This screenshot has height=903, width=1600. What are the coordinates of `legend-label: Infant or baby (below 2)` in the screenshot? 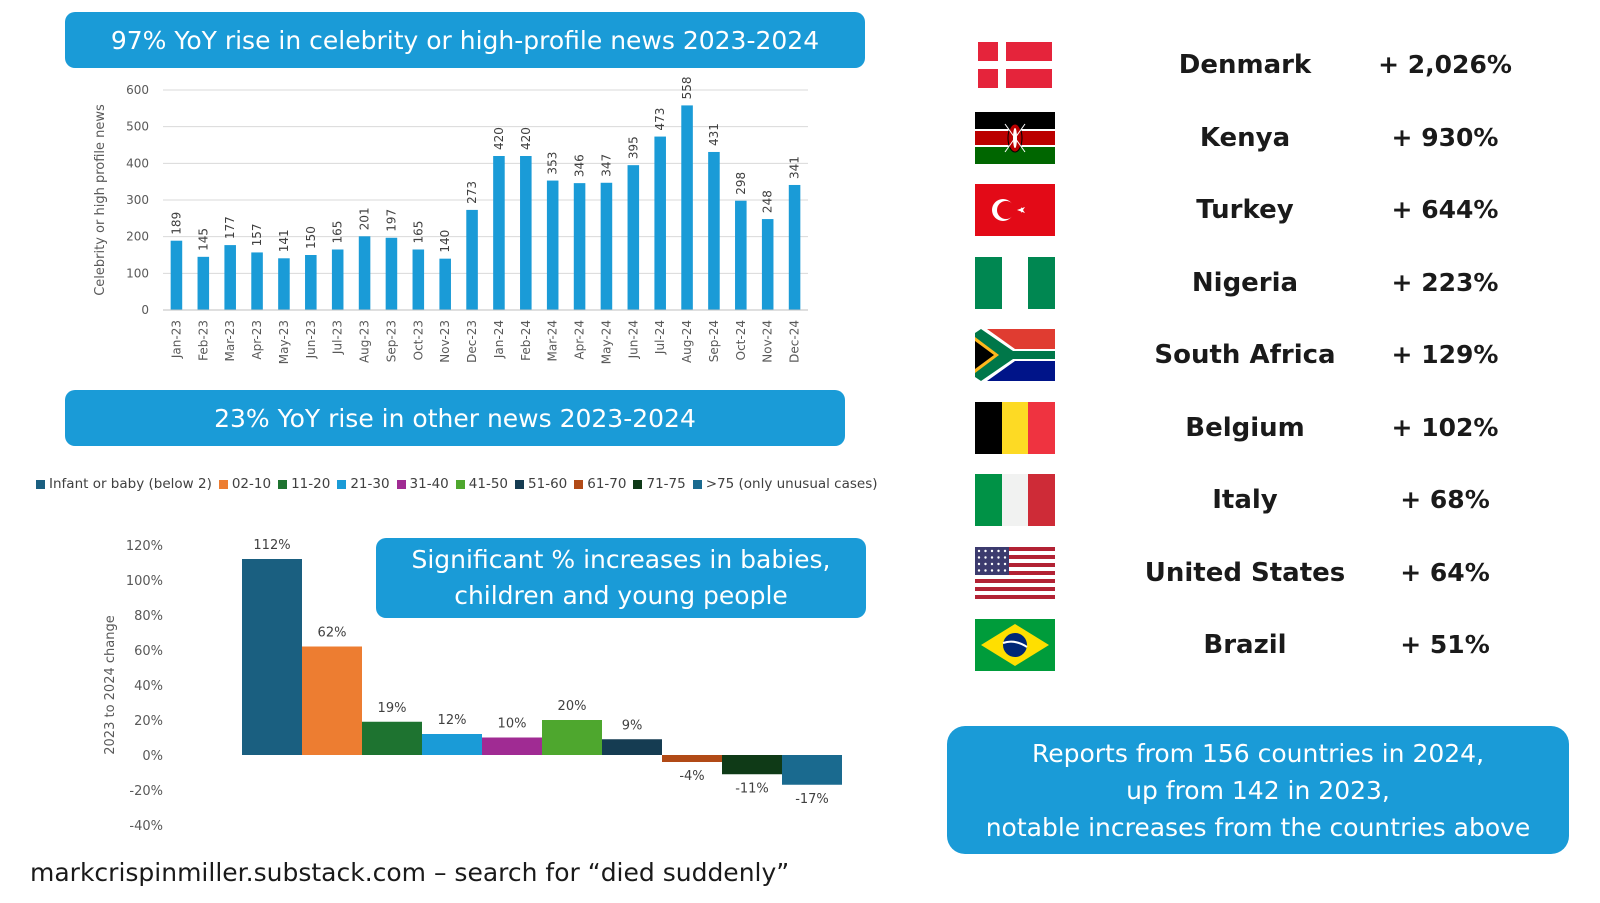 It's located at (130, 484).